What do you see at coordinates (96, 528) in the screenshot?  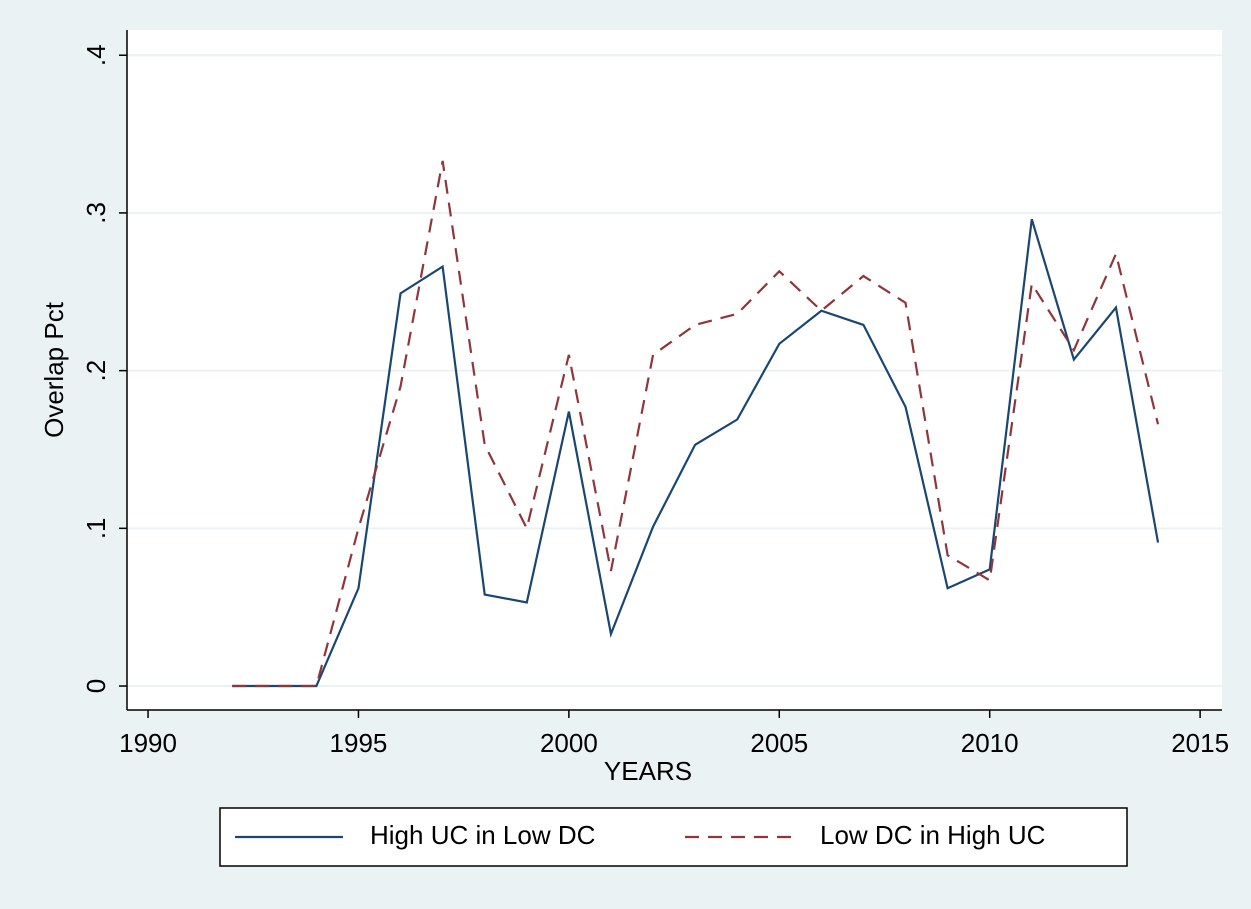 I see `y-tick-label: .1` at bounding box center [96, 528].